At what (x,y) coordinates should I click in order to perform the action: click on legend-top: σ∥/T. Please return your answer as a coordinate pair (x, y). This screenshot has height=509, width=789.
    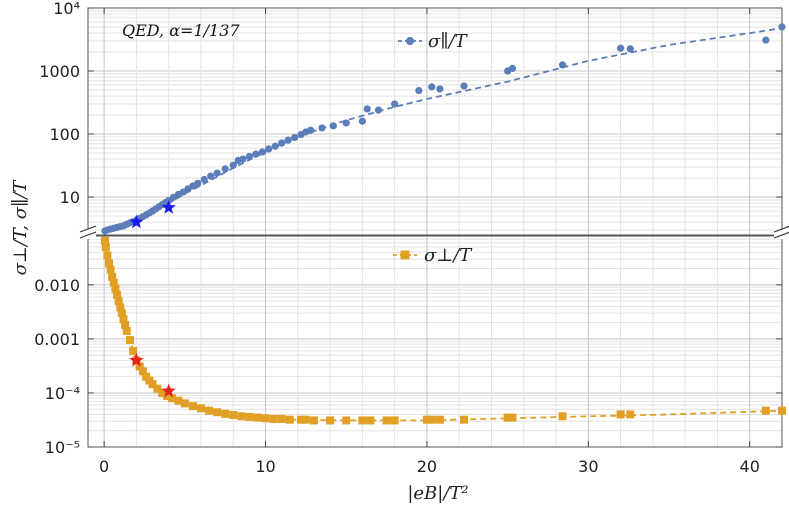
    Looking at the image, I should click on (433, 41).